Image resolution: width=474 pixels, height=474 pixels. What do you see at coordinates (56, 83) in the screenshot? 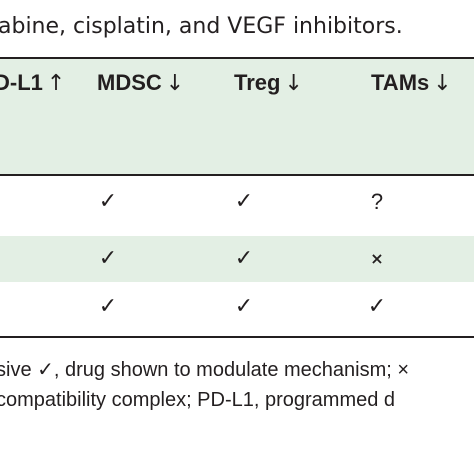
I see `up-arrow-icon: ↑` at bounding box center [56, 83].